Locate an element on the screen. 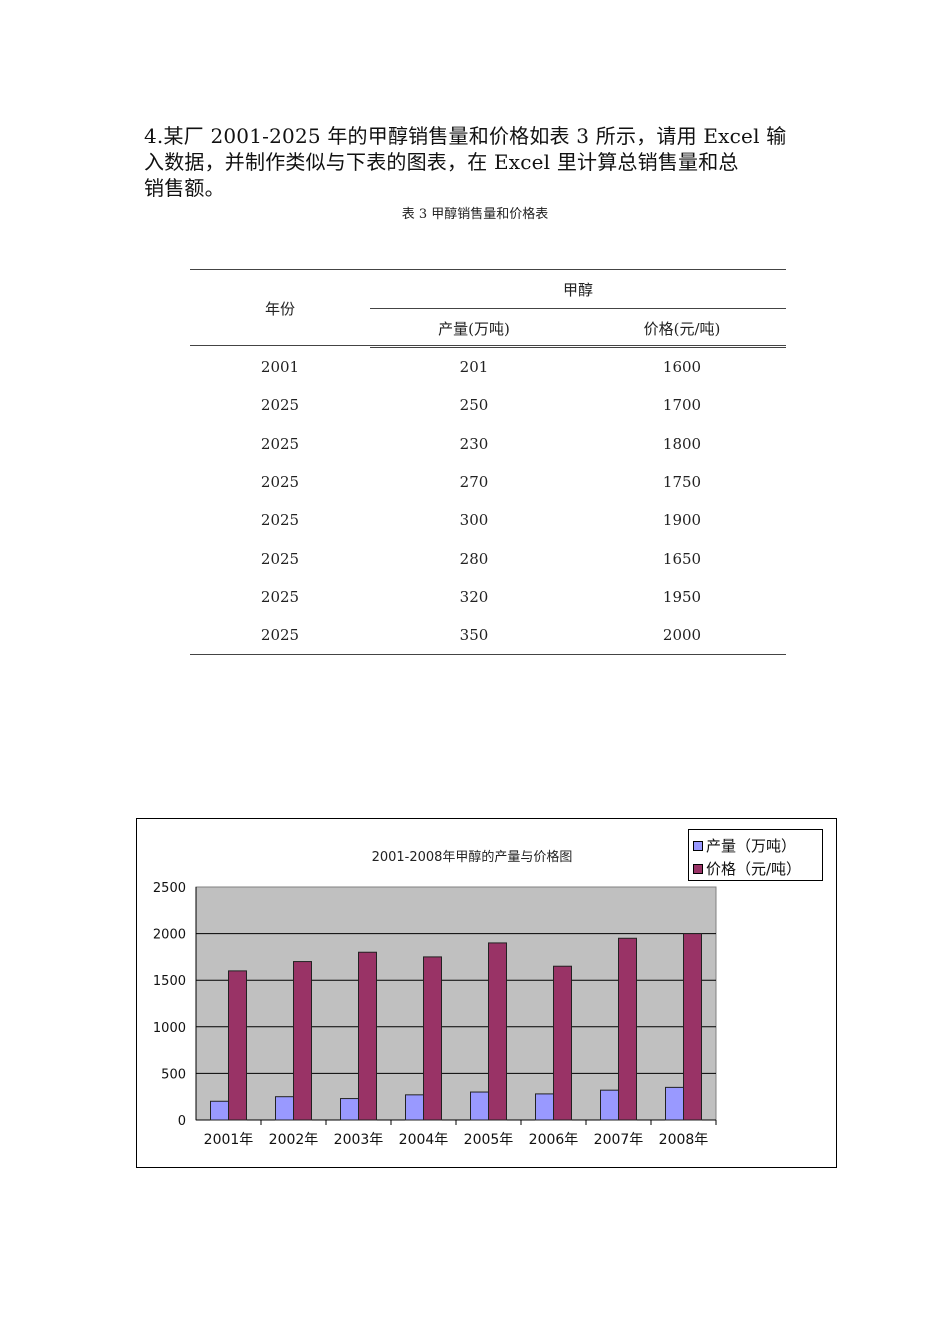  cell-output: 230 is located at coordinates (474, 443).